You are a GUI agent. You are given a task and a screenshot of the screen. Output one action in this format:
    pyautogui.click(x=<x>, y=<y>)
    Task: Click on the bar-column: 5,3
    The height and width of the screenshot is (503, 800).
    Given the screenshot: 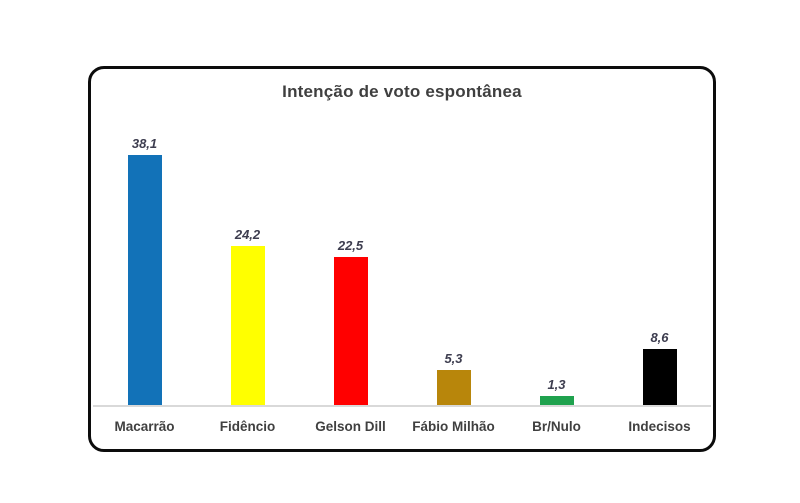 What is the action you would take?
    pyautogui.click(x=453, y=257)
    